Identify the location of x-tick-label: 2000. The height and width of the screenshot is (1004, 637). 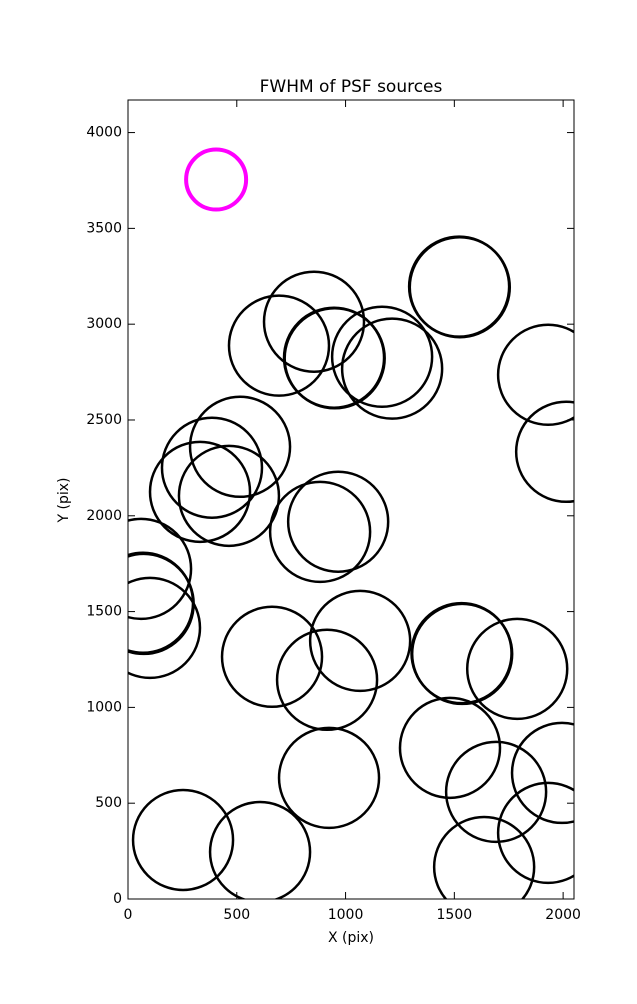
(563, 915).